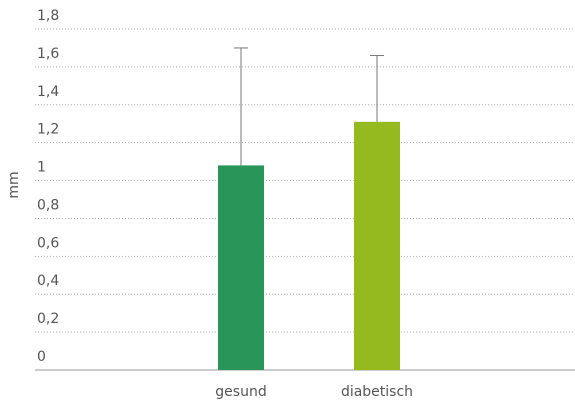 The image size is (575, 403). Describe the element at coordinates (48, 54) in the screenshot. I see `y-tick-label: 1,6` at that location.